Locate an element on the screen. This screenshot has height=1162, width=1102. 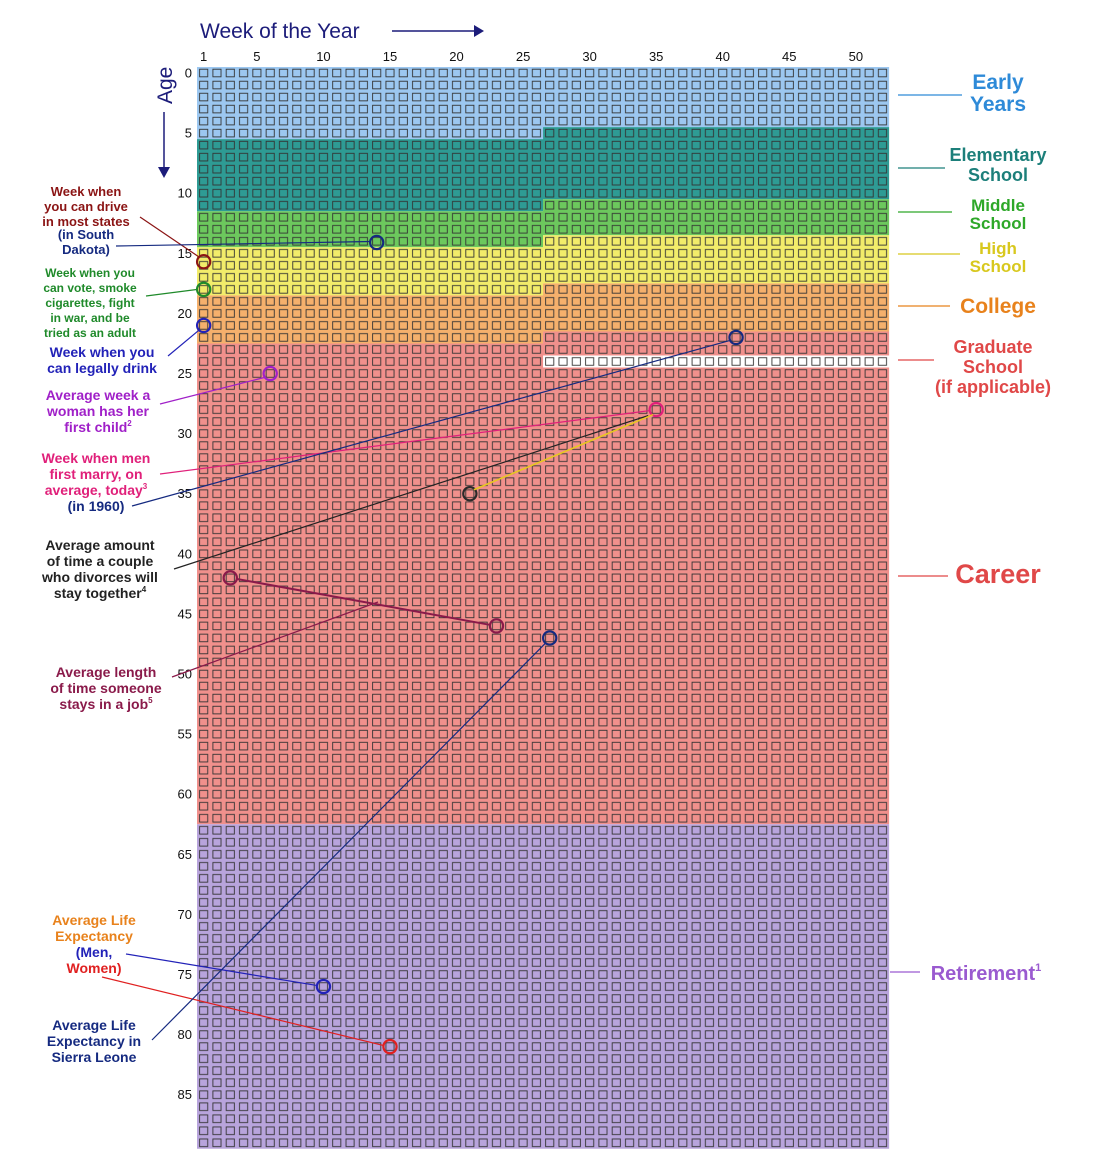
y-tick-label: 20 is located at coordinates (185, 313).